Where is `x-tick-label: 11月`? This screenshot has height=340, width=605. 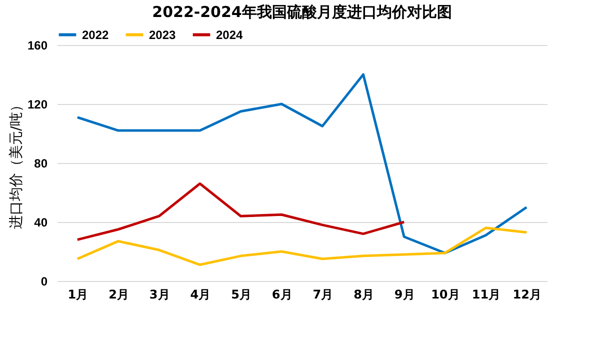
x-tick-label: 11月 is located at coordinates (486, 295).